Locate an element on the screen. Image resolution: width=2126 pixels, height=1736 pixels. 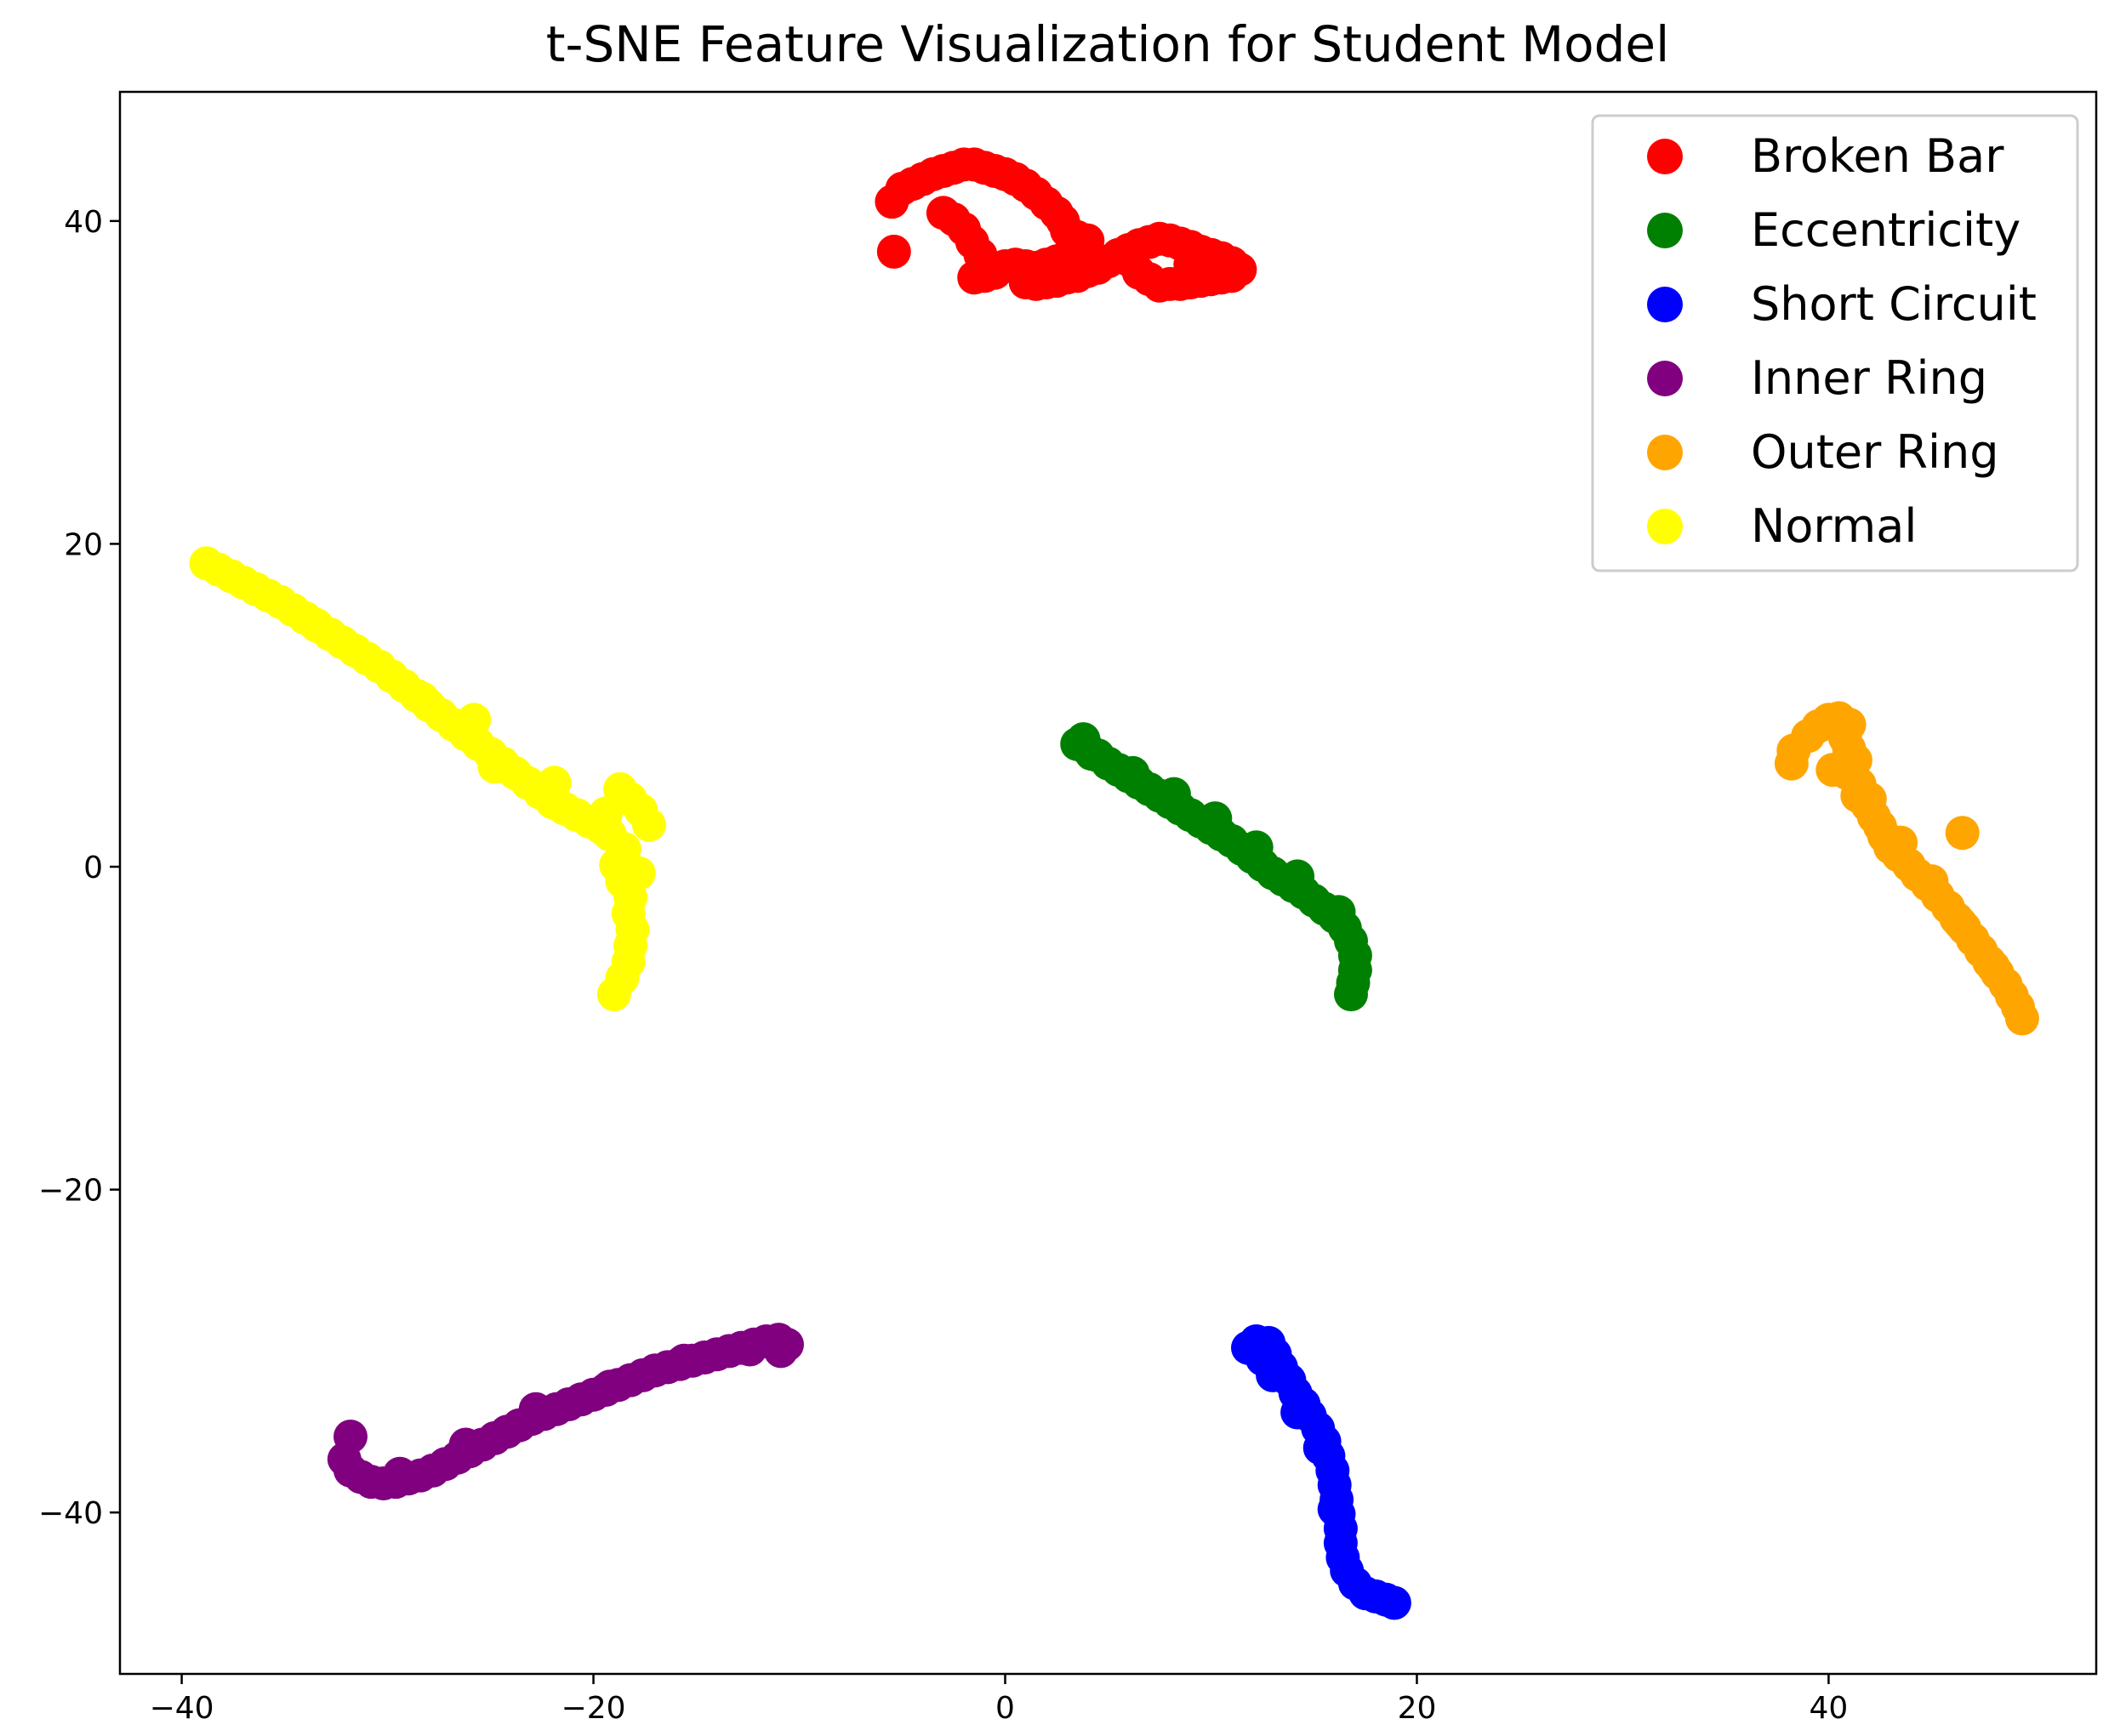
x-tick-label: 0 is located at coordinates (1005, 1708).